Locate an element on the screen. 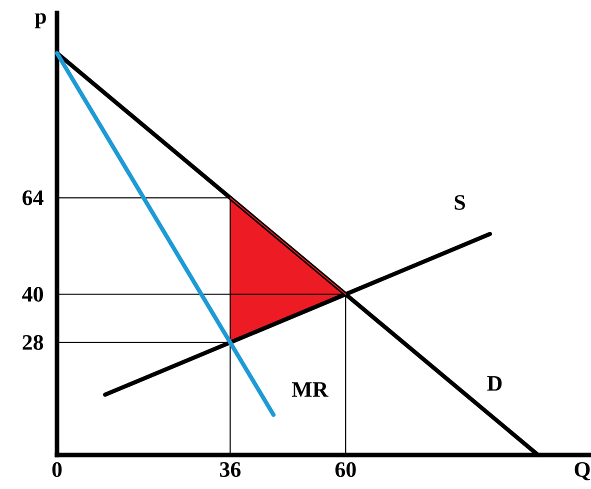 Image resolution: width=591 pixels, height=489 pixels. x-tick-label: 60 is located at coordinates (345, 470).